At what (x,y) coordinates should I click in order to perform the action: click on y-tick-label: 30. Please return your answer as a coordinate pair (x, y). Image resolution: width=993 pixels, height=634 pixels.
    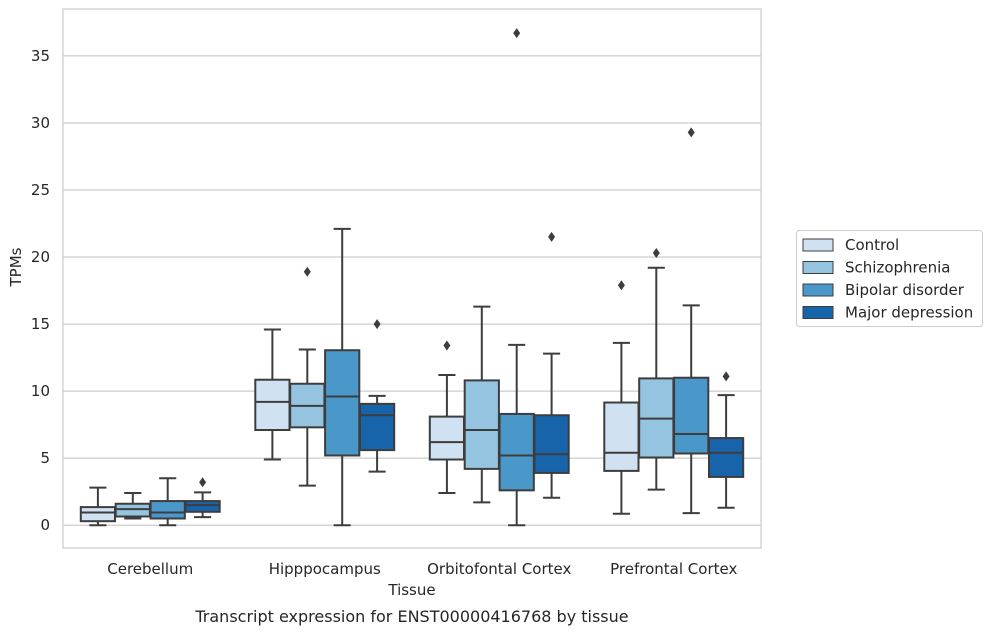
    Looking at the image, I should click on (40, 123).